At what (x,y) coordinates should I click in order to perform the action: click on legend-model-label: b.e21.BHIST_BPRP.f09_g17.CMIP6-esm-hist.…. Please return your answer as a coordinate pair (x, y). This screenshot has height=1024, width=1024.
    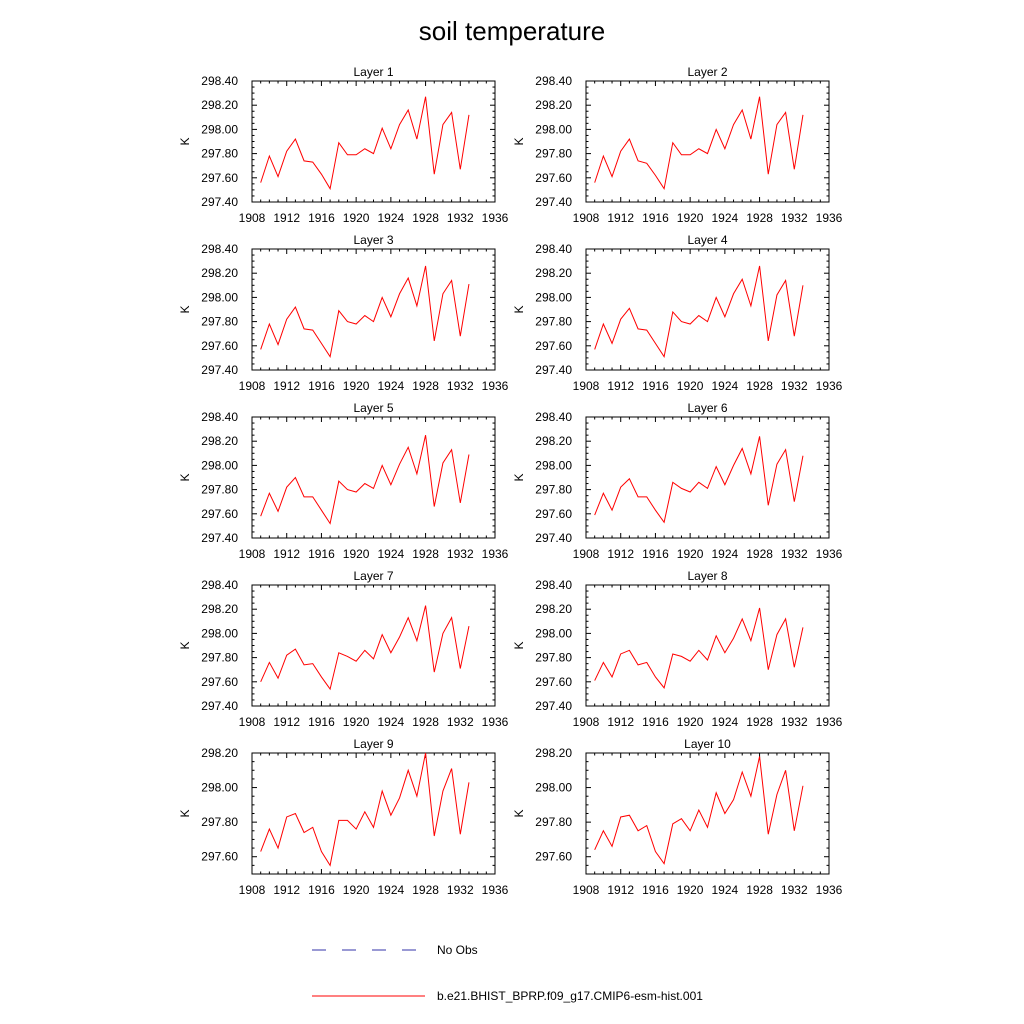
    Looking at the image, I should click on (570, 996).